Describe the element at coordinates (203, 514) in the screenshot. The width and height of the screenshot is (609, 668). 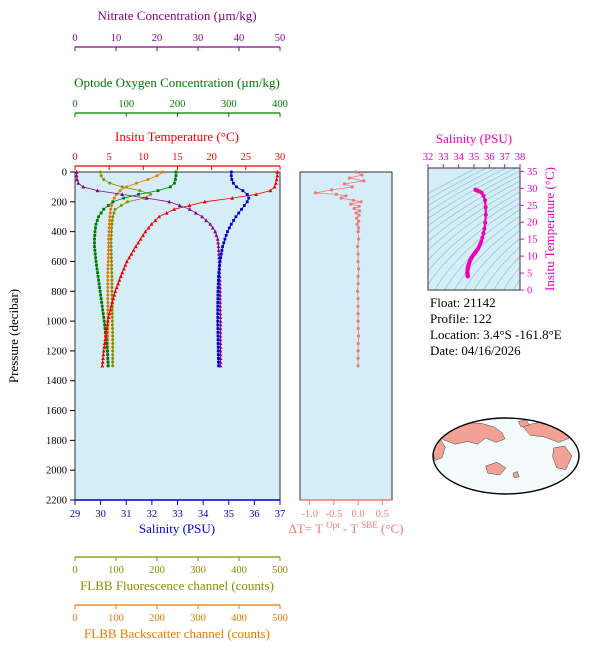
I see `salinity-tick-label: 34` at that location.